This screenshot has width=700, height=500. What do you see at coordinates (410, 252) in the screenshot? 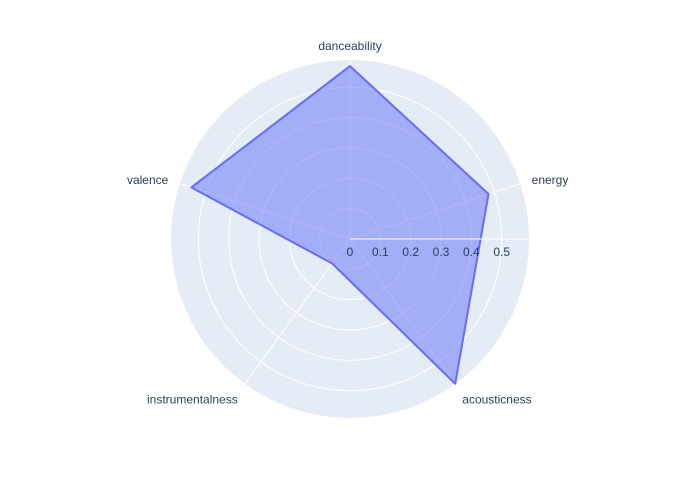
I see `radial-tick-label: 0.2` at bounding box center [410, 252].